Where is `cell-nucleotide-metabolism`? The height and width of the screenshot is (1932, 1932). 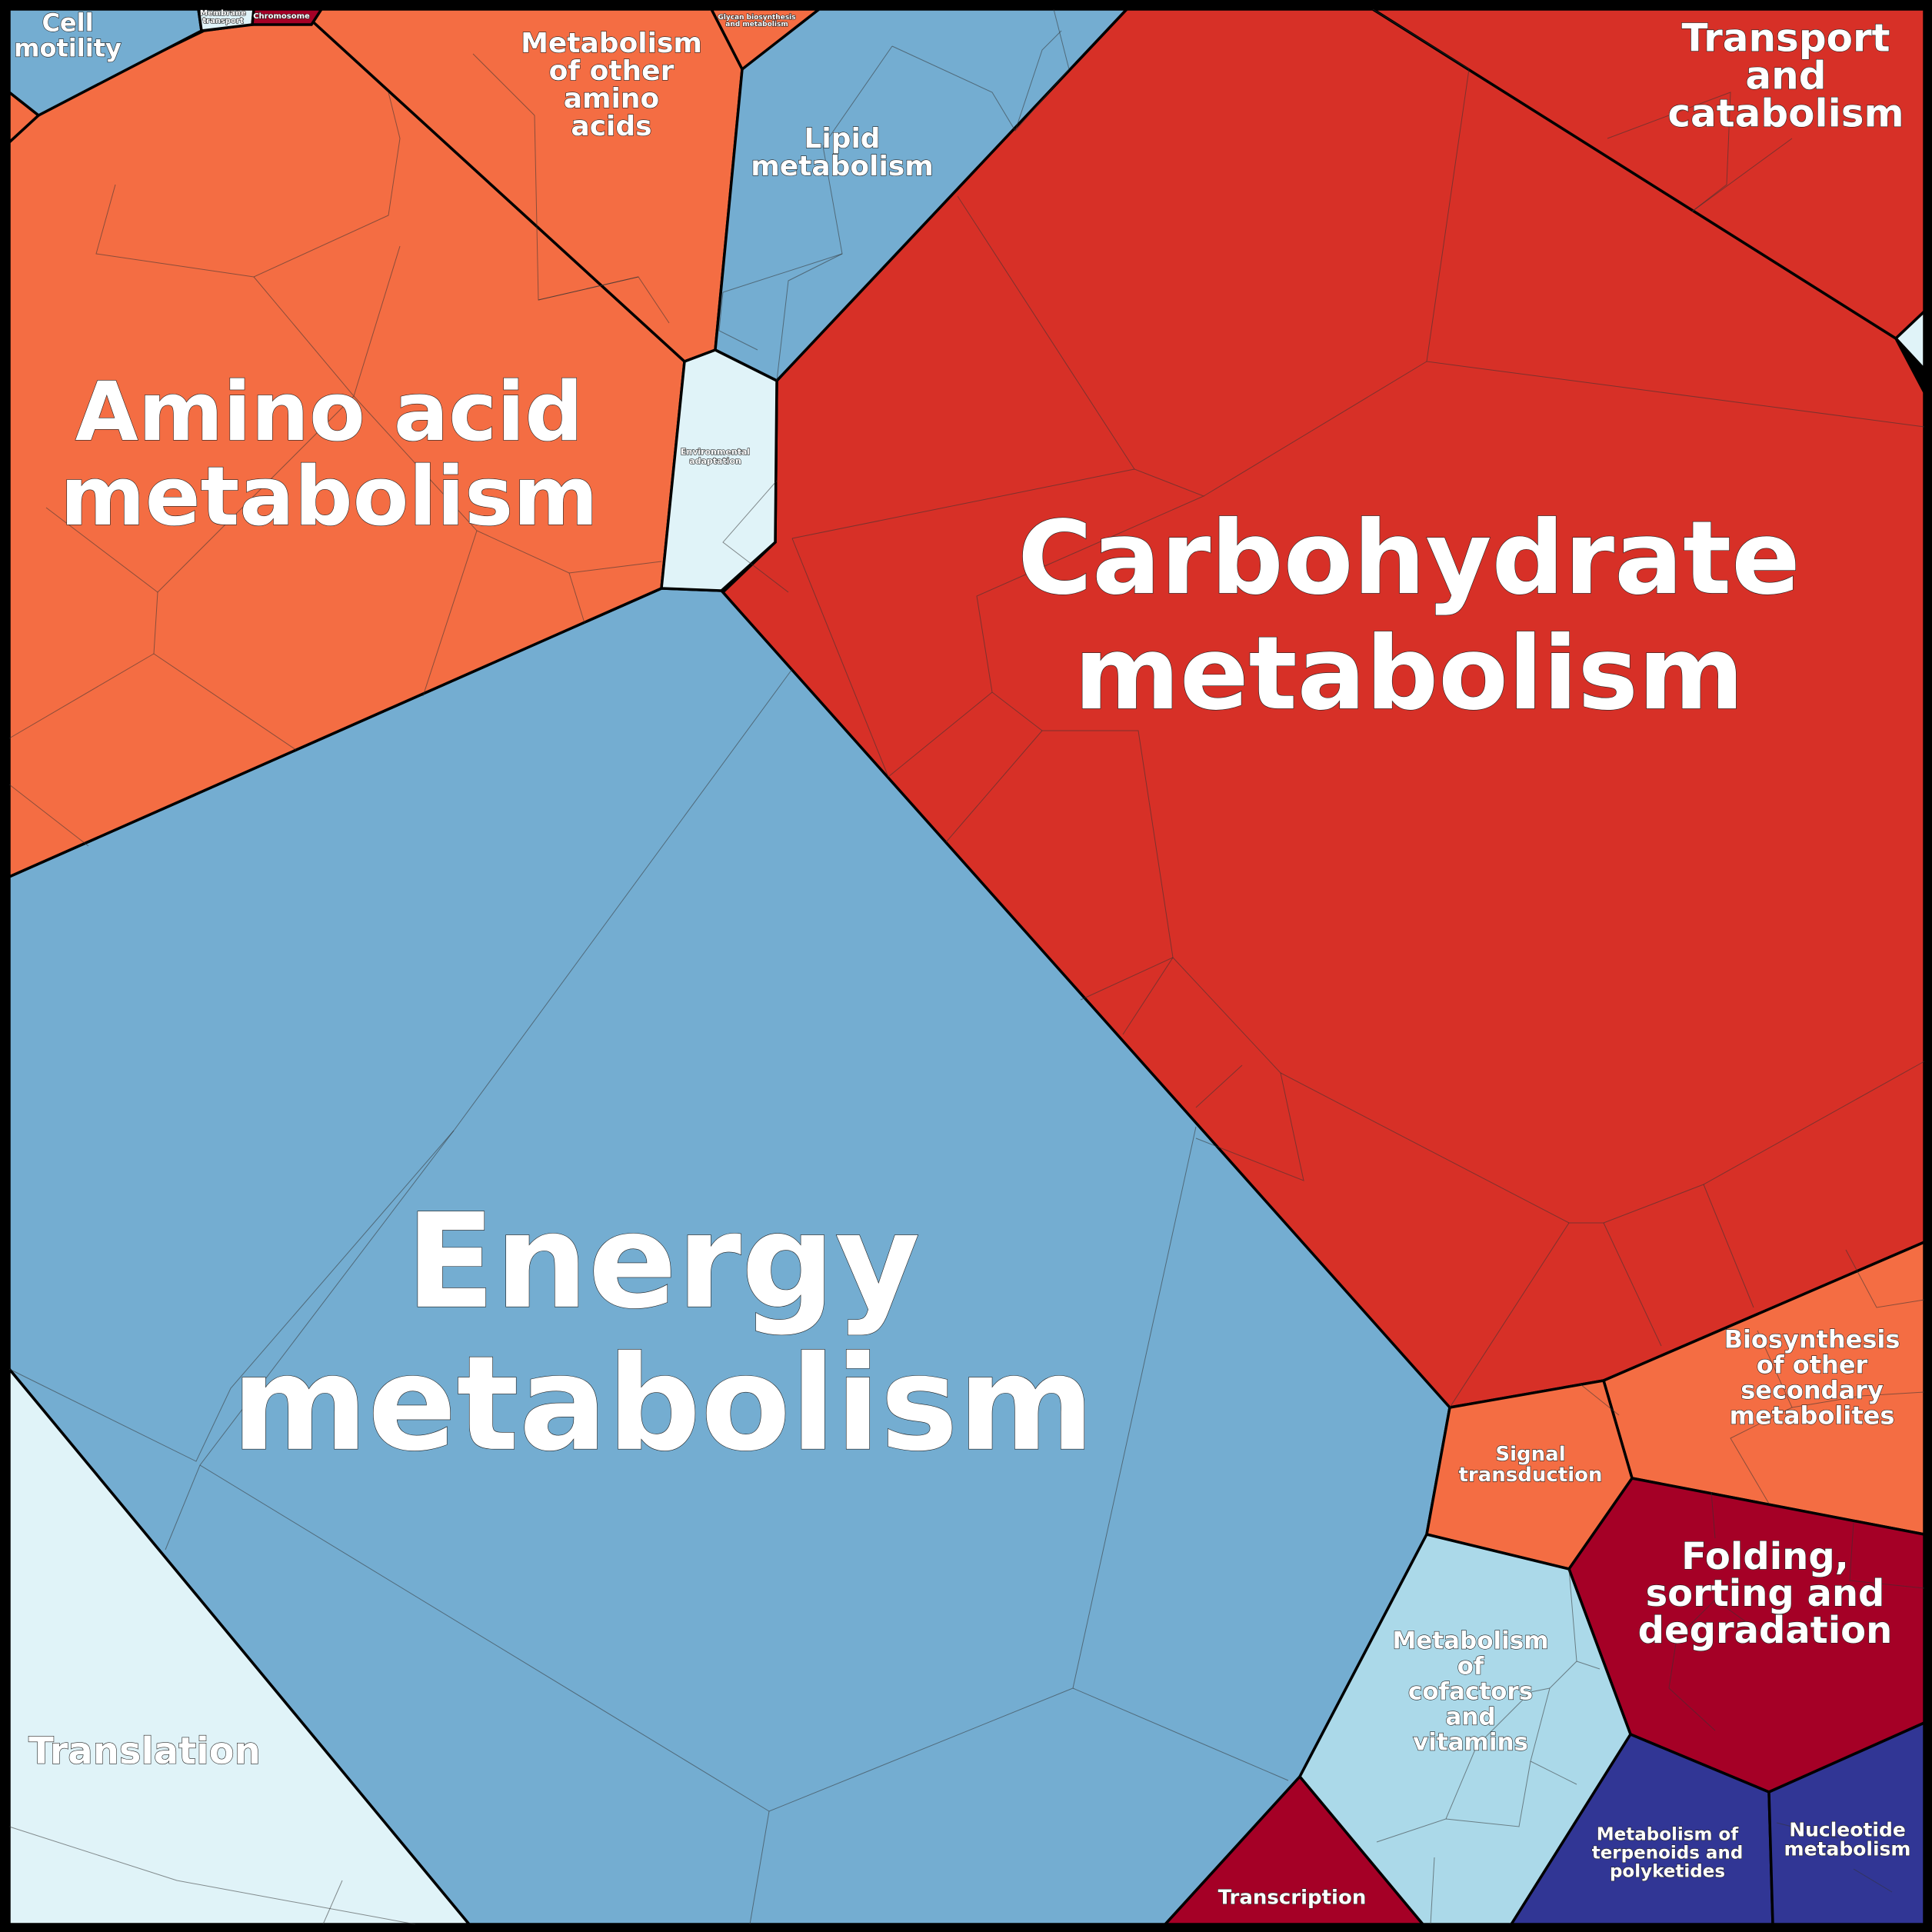
cell-nucleotide-metabolism is located at coordinates (1846, 1823).